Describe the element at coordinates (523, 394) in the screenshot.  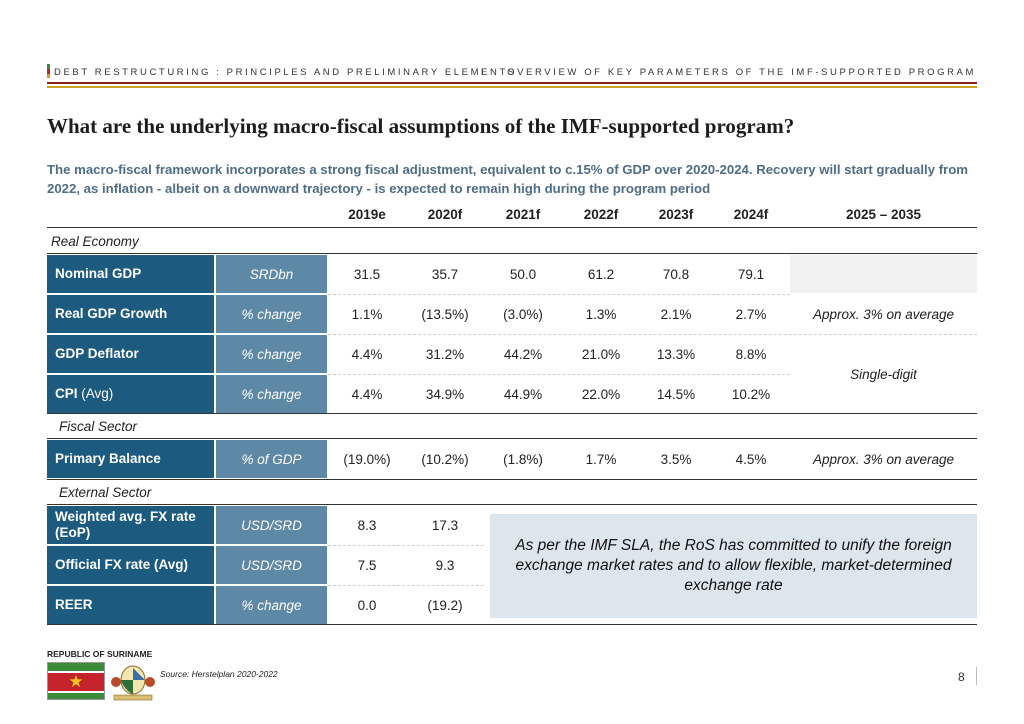
I see `table-cell: 44.9%` at that location.